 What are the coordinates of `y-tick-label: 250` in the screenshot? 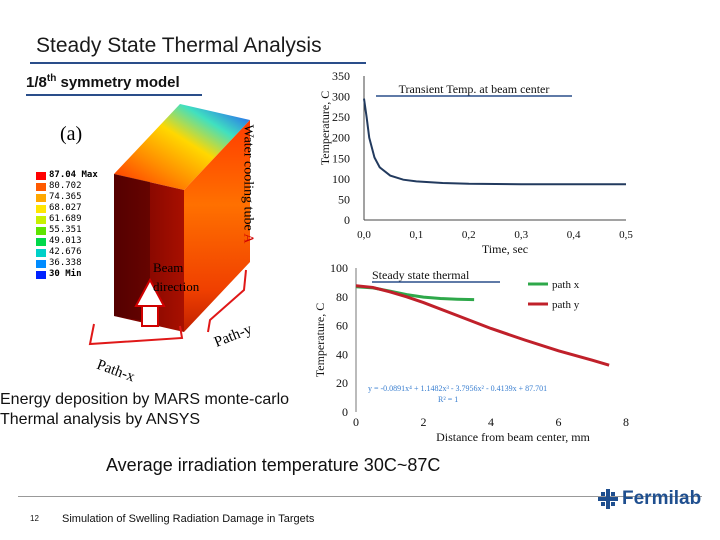 It's located at (341, 117).